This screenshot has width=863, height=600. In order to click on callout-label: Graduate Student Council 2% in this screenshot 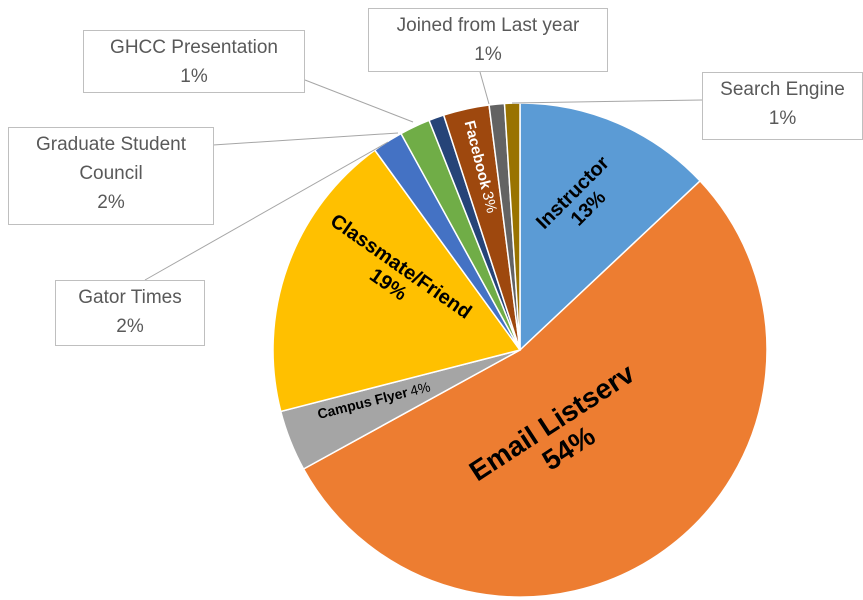, I will do `click(111, 176)`.